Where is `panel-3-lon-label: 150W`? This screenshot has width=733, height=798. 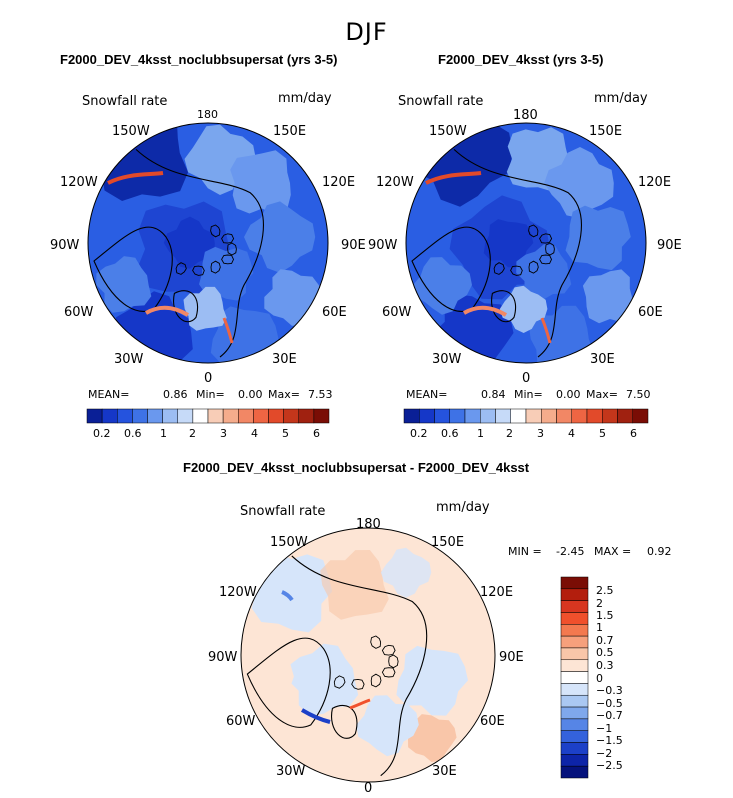 panel-3-lon-label: 150W is located at coordinates (289, 542).